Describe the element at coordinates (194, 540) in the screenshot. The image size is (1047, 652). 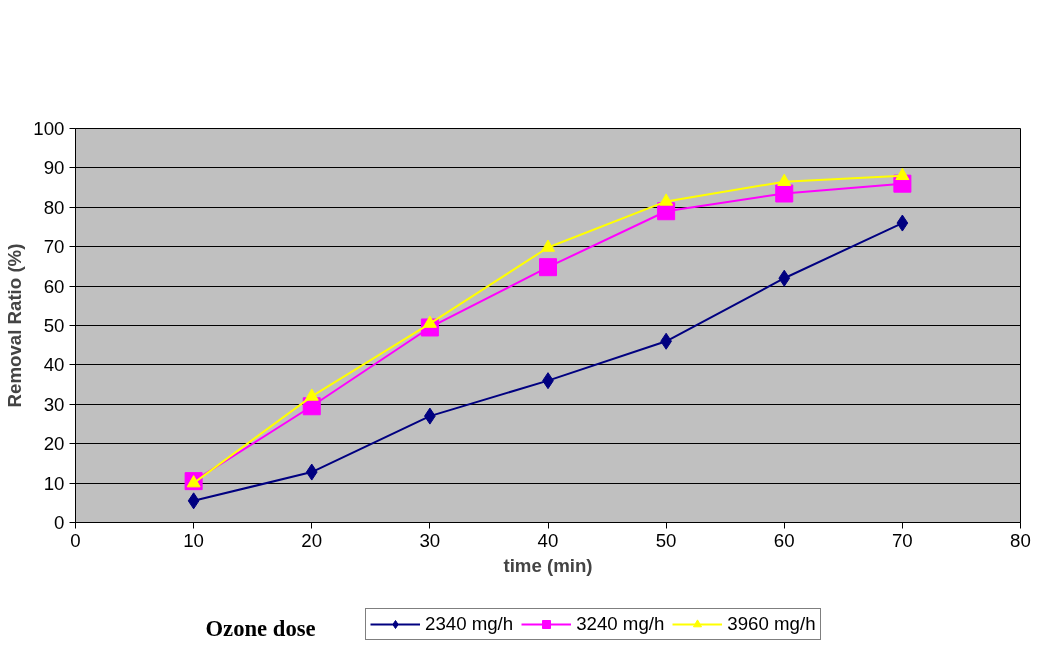
I see `x-tick-label: 10` at that location.